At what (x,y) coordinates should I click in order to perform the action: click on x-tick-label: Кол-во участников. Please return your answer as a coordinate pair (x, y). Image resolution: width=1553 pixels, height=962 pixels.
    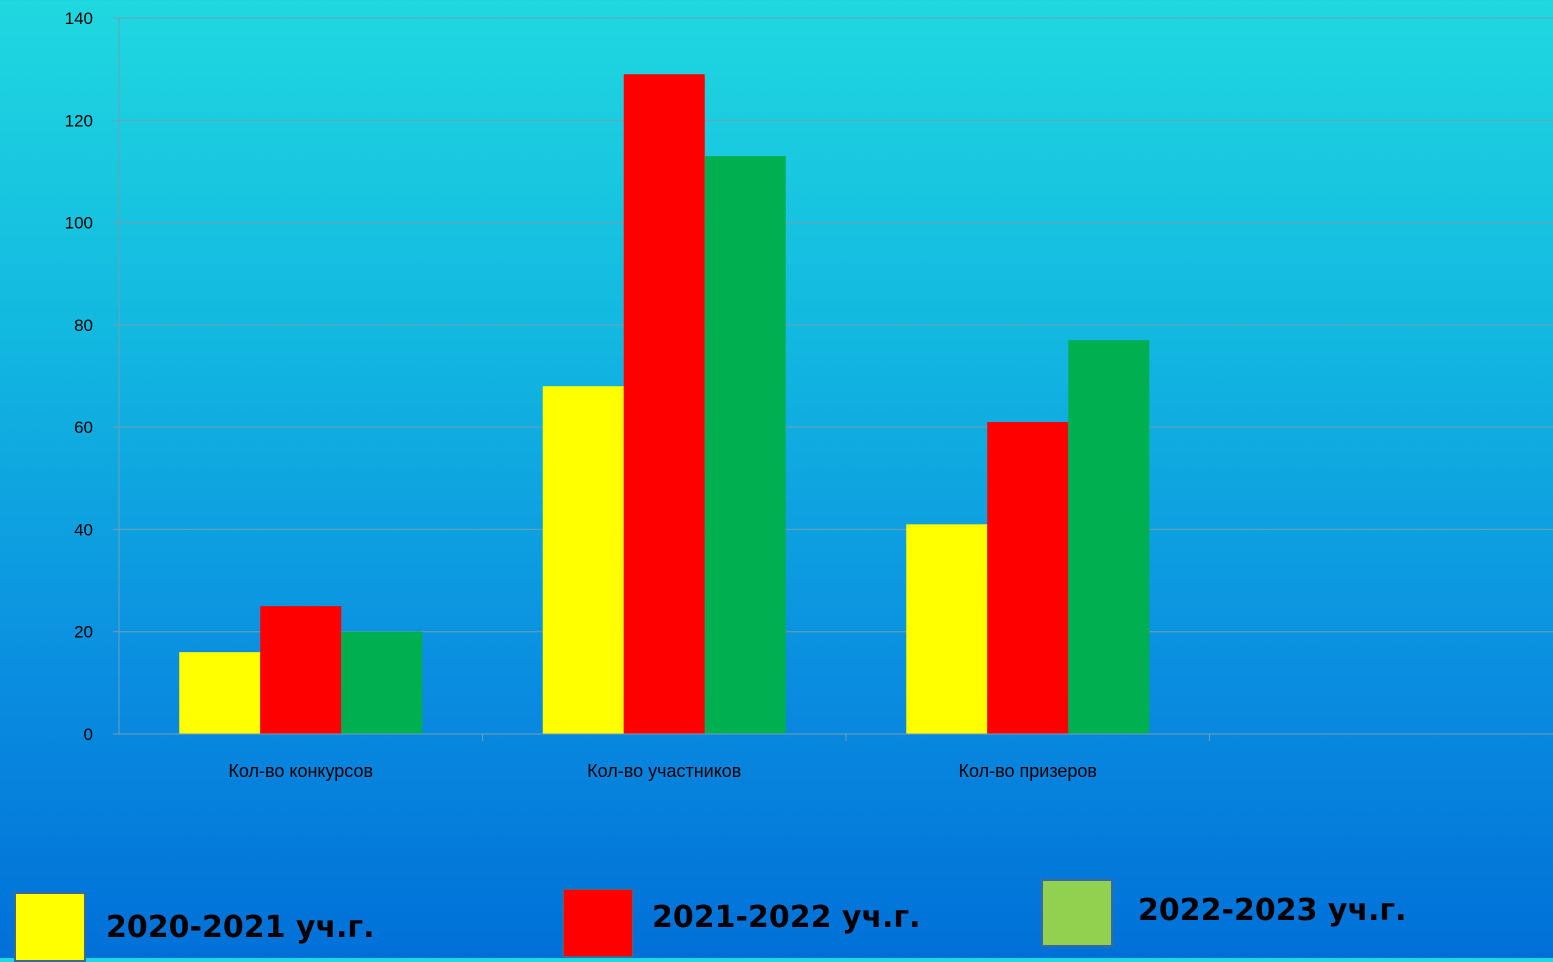
    Looking at the image, I should click on (664, 771).